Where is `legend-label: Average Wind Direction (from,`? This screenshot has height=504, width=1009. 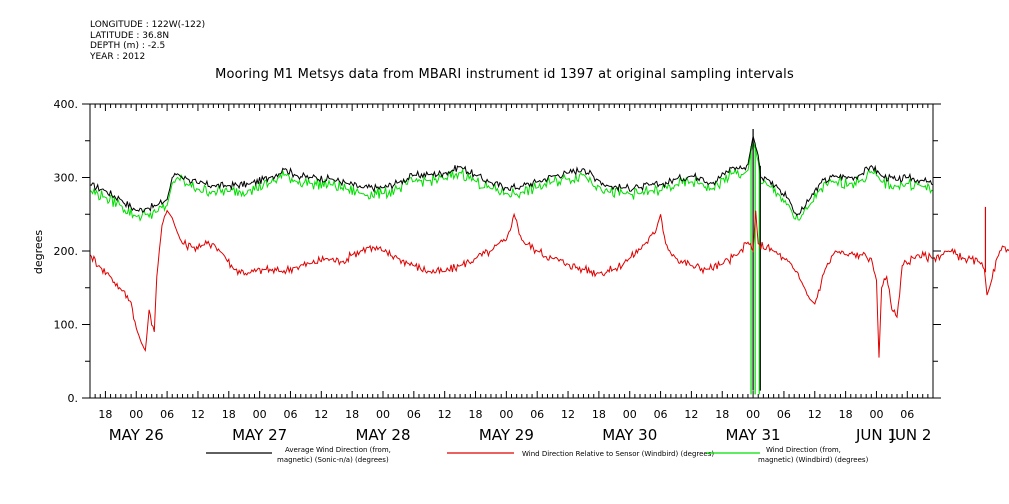
legend-label: Average Wind Direction (from, is located at coordinates (338, 450).